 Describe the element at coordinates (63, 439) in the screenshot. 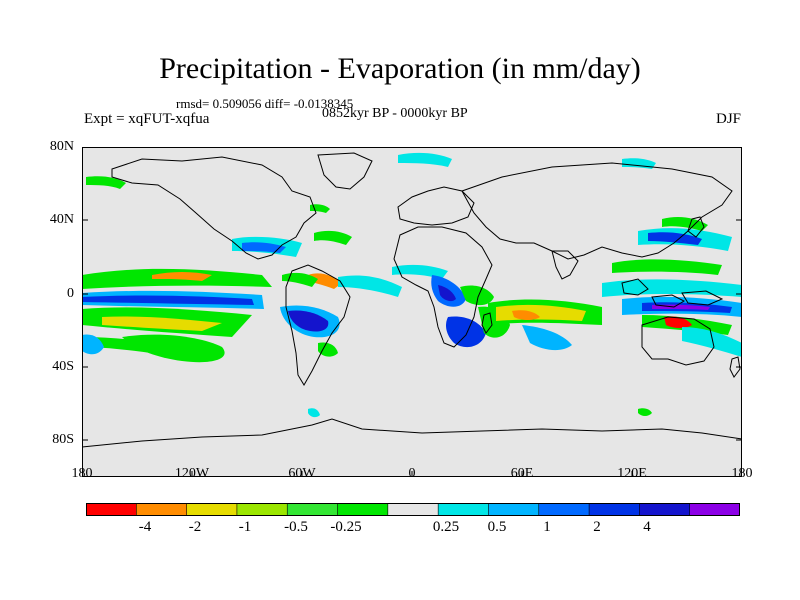

I see `lat-label-80s: 80S` at that location.